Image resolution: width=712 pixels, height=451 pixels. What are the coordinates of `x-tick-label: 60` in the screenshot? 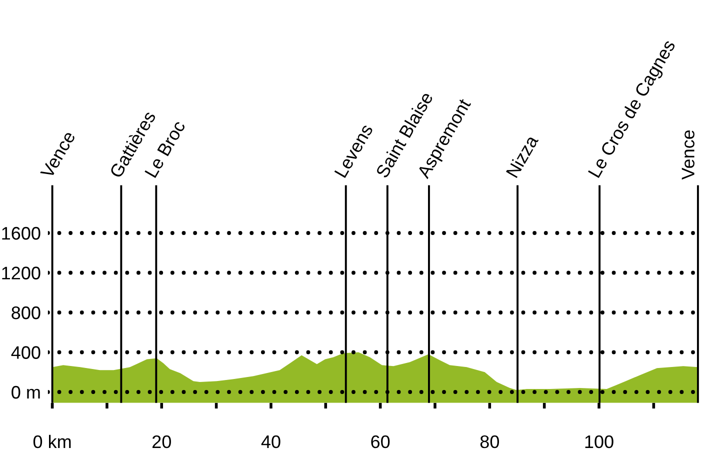 It's located at (380, 441).